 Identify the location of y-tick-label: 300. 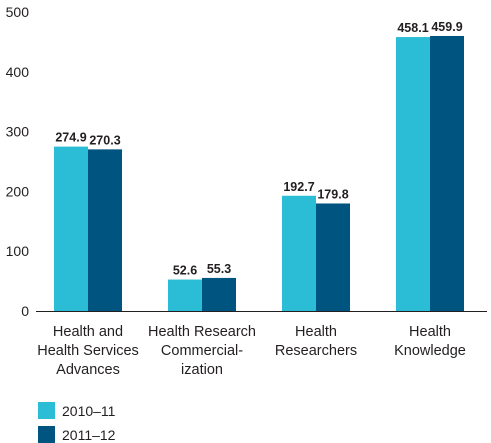
(18, 132).